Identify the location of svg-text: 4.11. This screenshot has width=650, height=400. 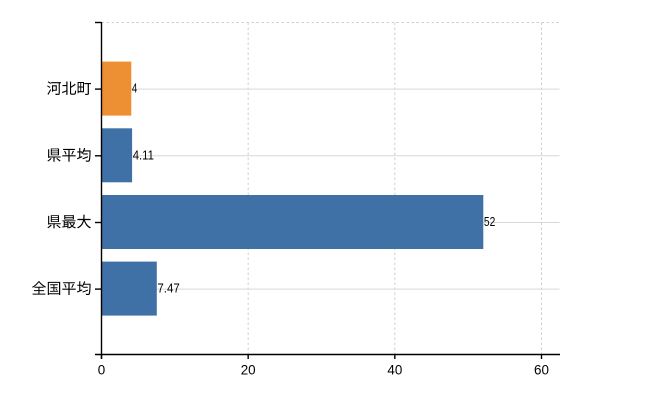
(143, 154).